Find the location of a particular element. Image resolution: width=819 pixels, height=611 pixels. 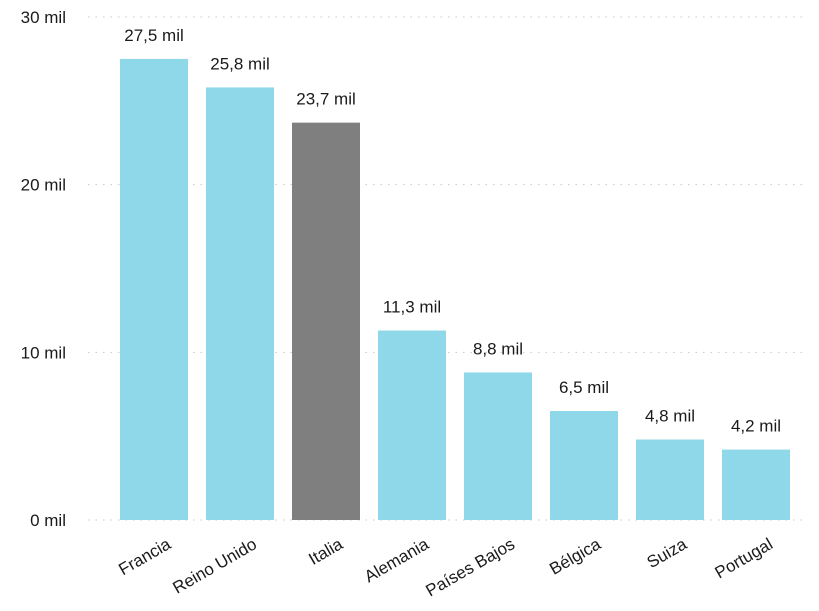

x-tick-label: Países Bajos is located at coordinates (470, 567).